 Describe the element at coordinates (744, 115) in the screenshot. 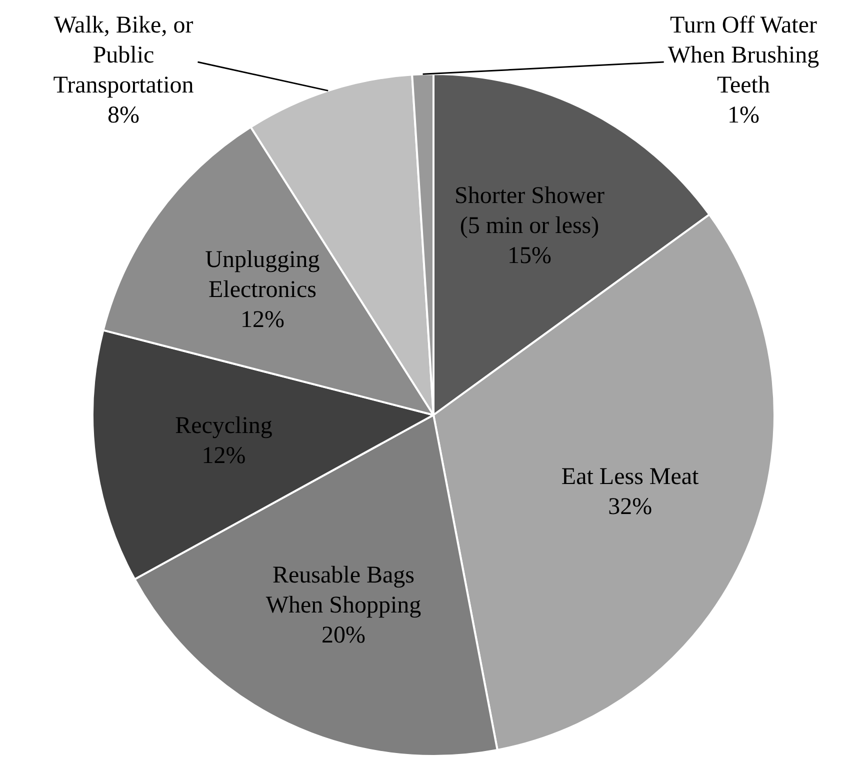

I see `data-label: 1%` at that location.